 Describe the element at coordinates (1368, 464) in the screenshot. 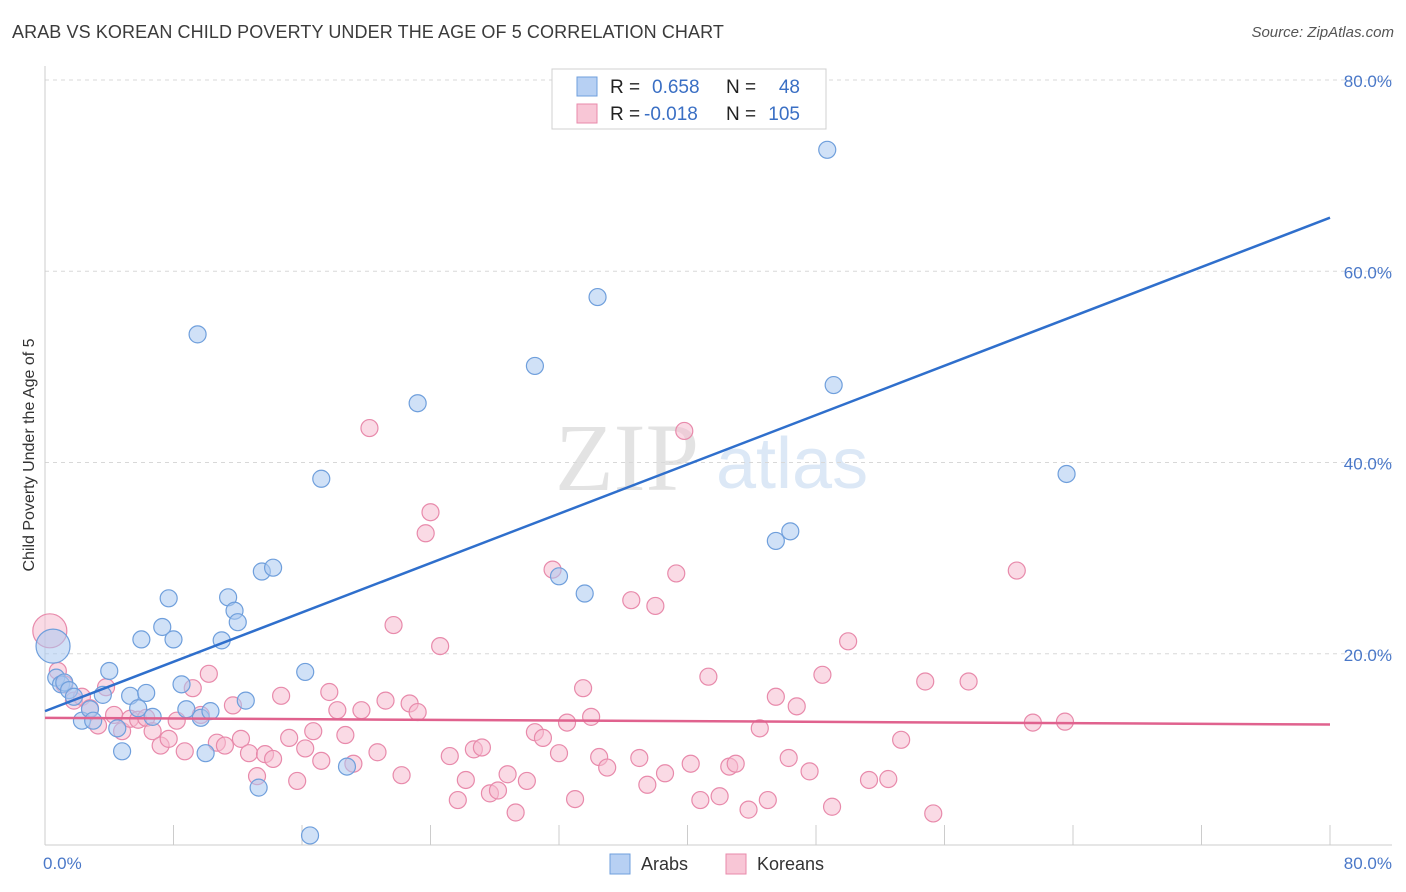

I see `y-tick-label: 40.0%` at that location.